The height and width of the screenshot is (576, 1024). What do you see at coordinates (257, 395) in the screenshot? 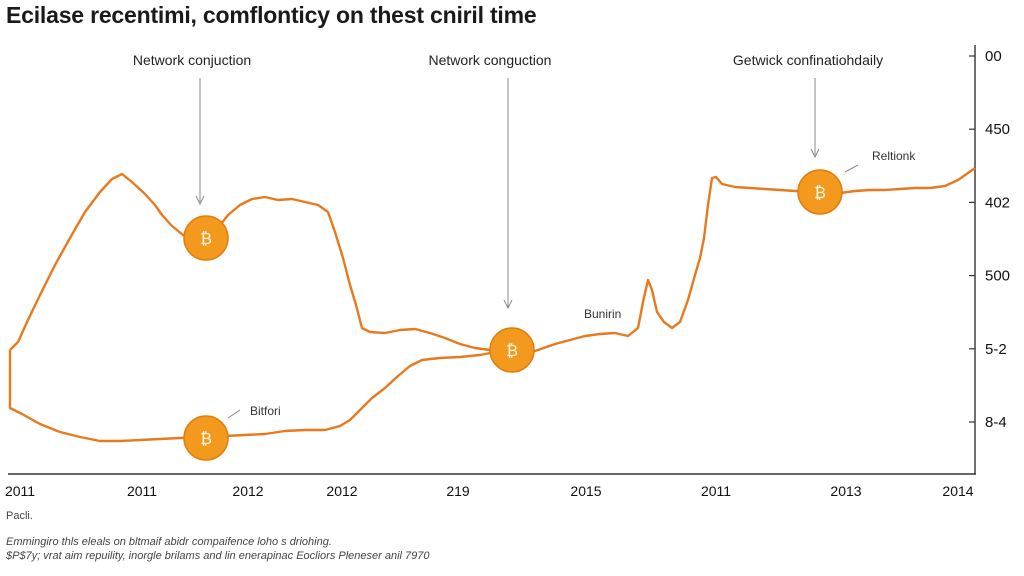
I see `series-line-lower` at bounding box center [257, 395].